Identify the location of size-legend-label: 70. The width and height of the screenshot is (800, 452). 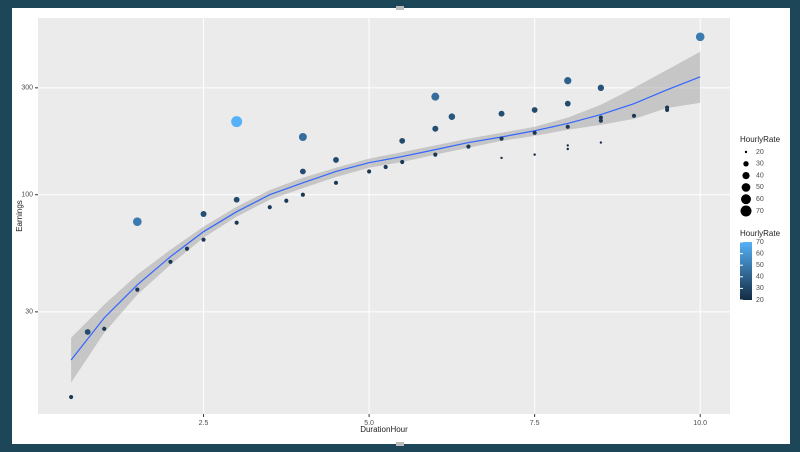
(760, 211).